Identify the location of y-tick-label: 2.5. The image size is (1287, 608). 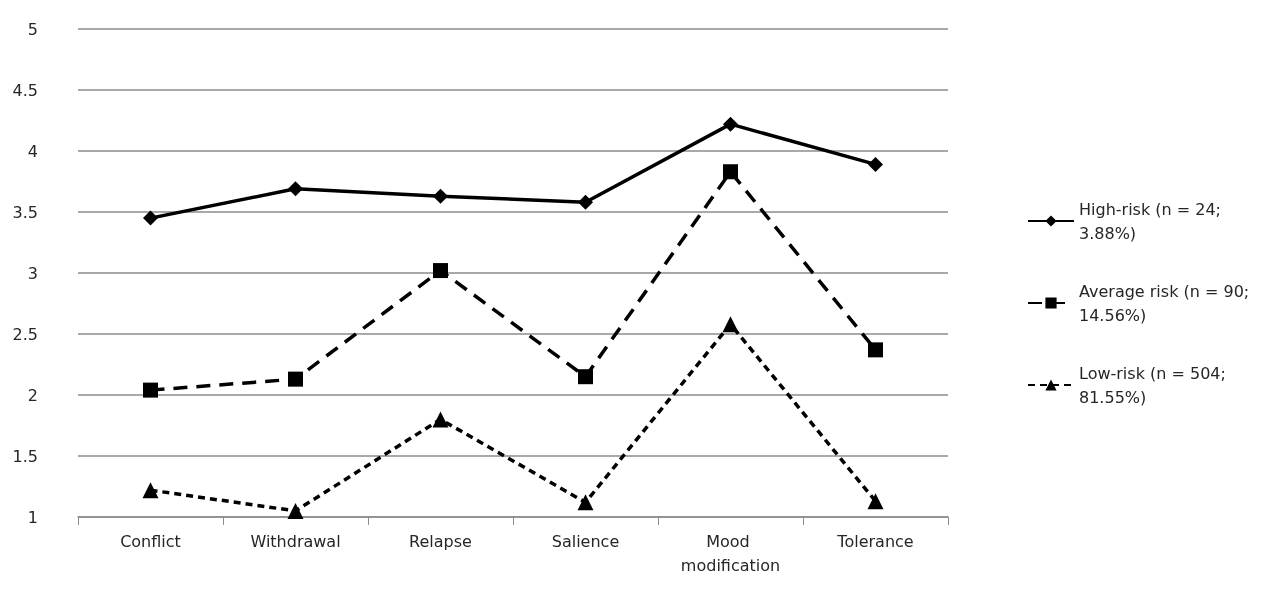
(25, 334).